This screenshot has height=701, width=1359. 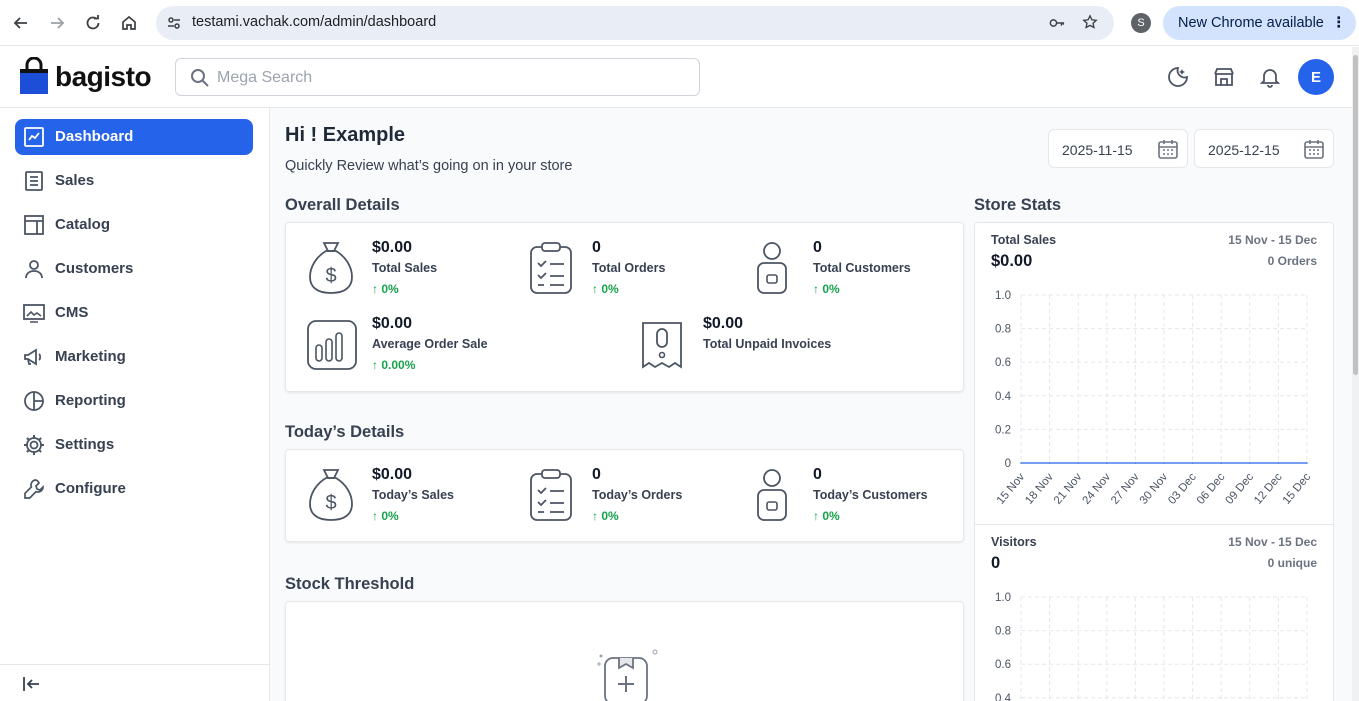 I want to click on stat-label: Today’s Customers, so click(x=870, y=495).